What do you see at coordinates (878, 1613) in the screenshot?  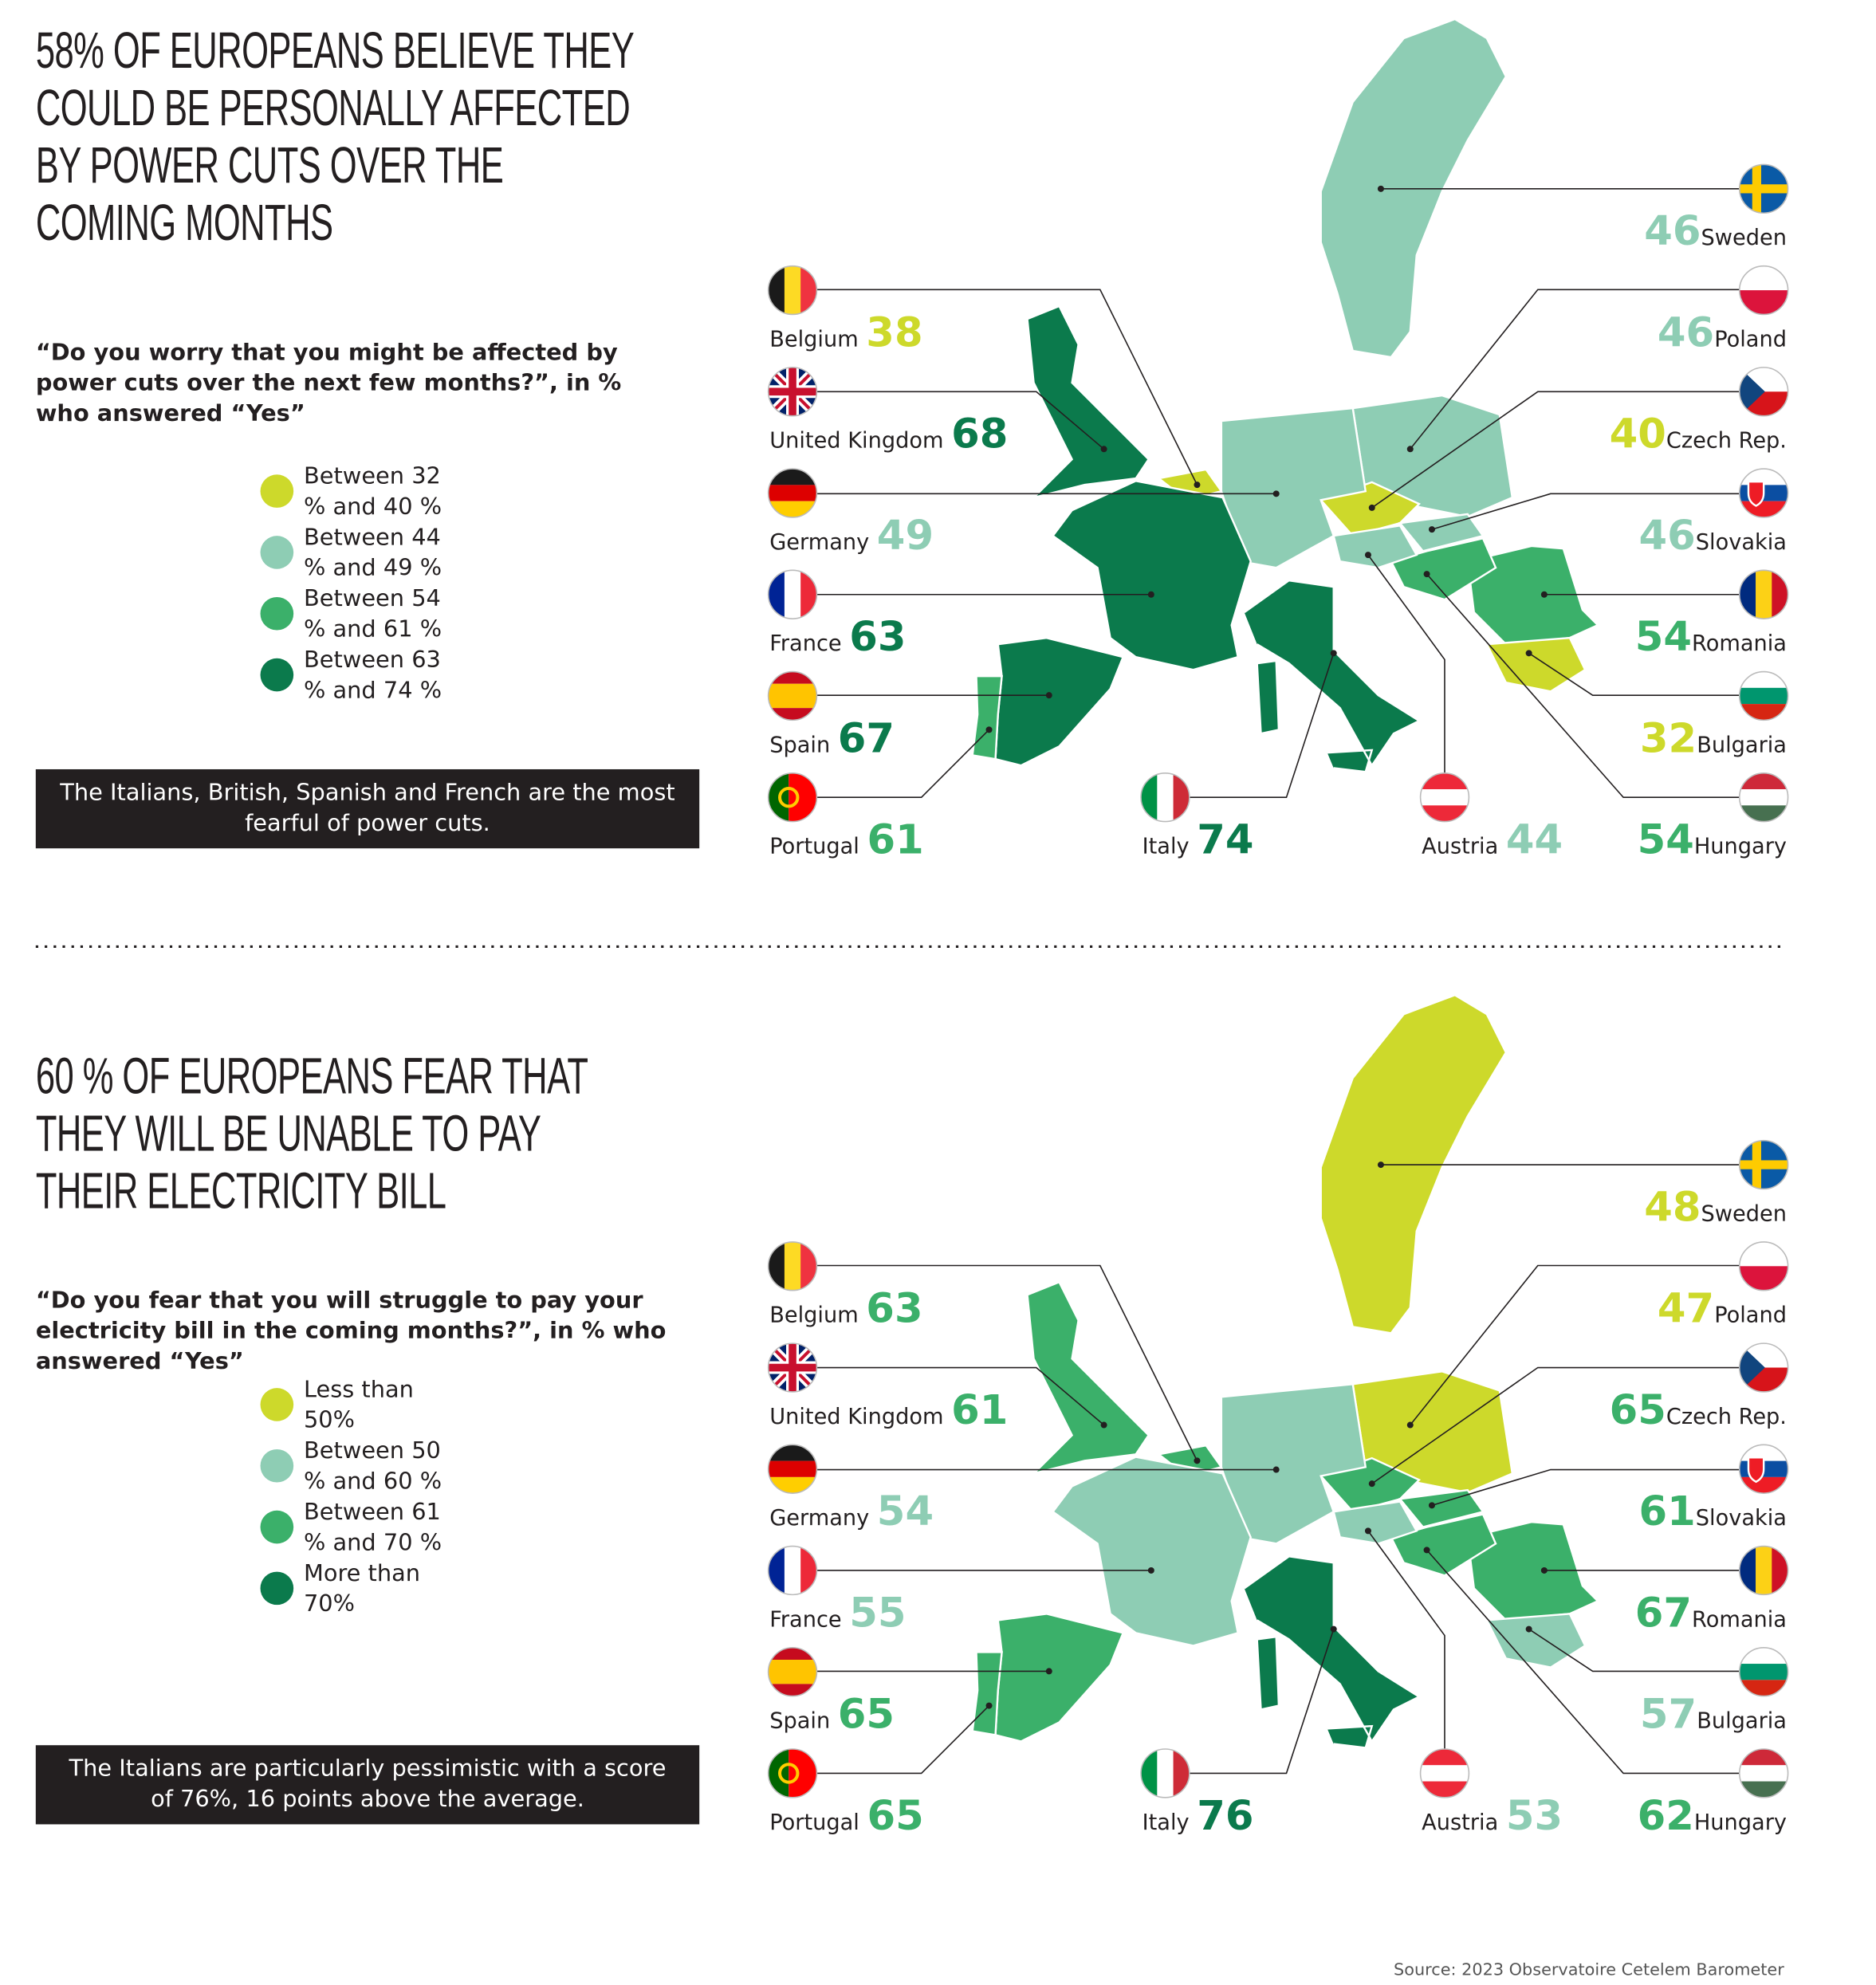 I see `country-value: 55` at bounding box center [878, 1613].